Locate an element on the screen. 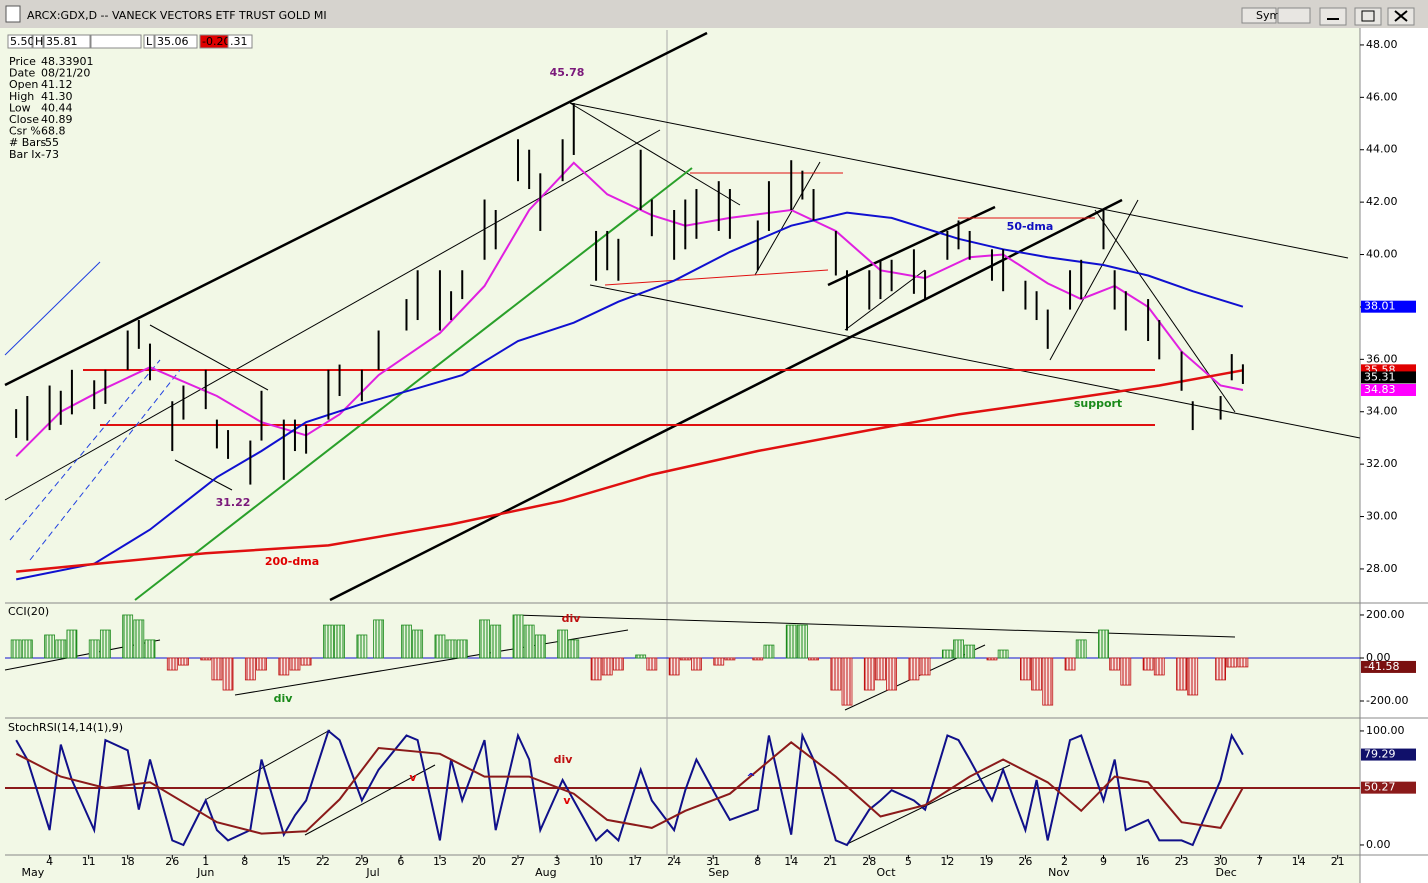  x-tick-label: 16 is located at coordinates (1143, 861).